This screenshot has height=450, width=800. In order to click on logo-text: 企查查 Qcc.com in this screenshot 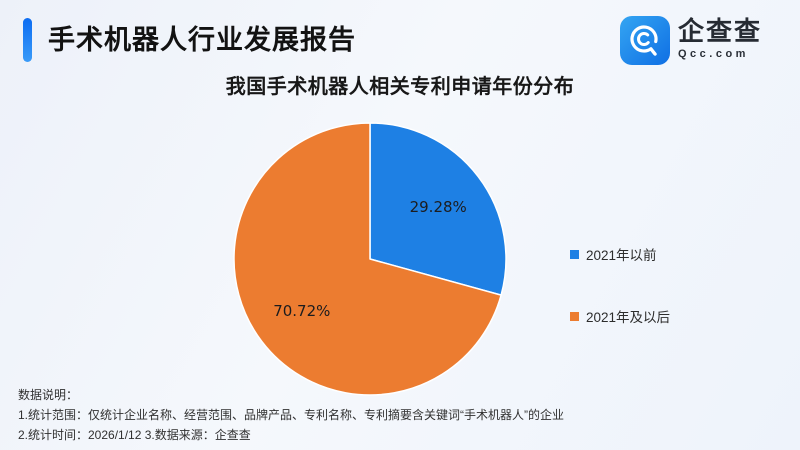, I will do `click(720, 38)`.